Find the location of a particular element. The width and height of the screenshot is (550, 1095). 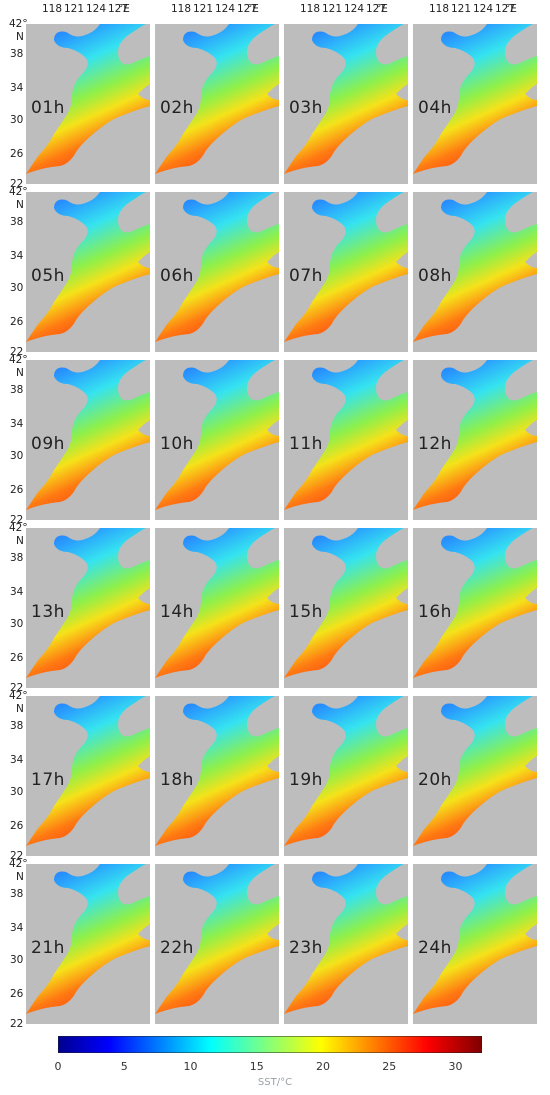

hour-label: 15h is located at coordinates (306, 612).